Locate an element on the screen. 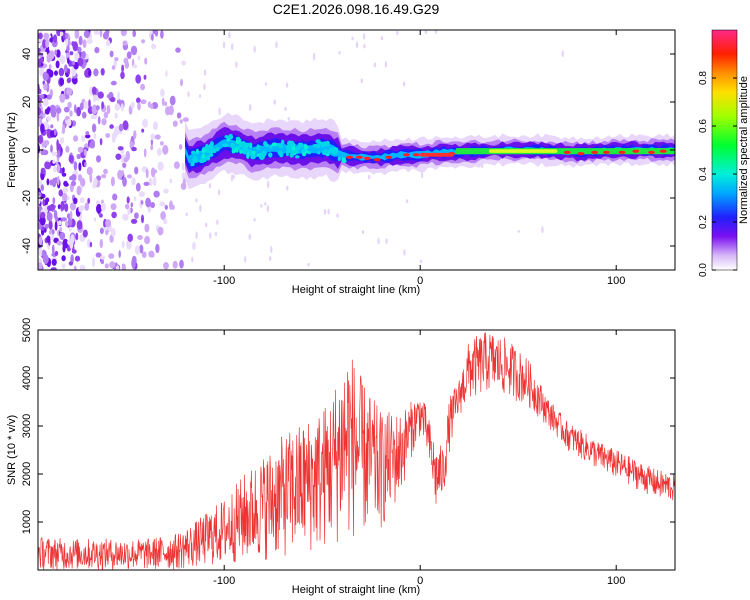  x-tick-label: 0 is located at coordinates (420, 281).